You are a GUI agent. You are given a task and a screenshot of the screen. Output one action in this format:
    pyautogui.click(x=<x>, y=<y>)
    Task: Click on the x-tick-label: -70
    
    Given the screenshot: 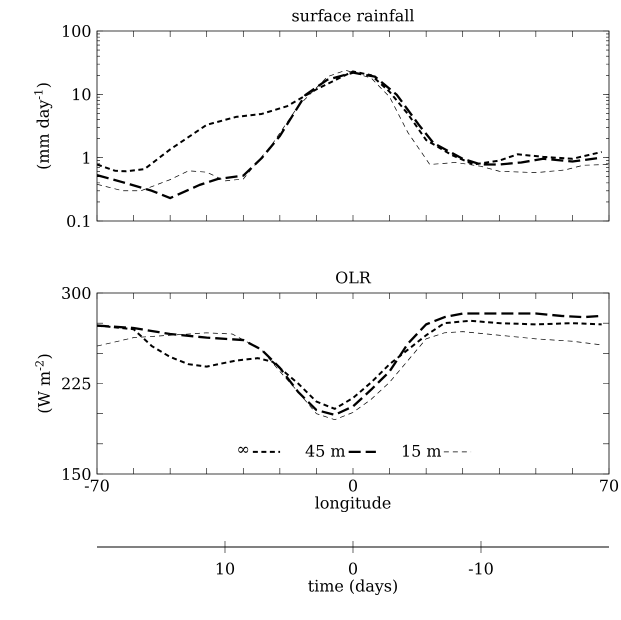 What is the action you would take?
    pyautogui.click(x=96, y=486)
    